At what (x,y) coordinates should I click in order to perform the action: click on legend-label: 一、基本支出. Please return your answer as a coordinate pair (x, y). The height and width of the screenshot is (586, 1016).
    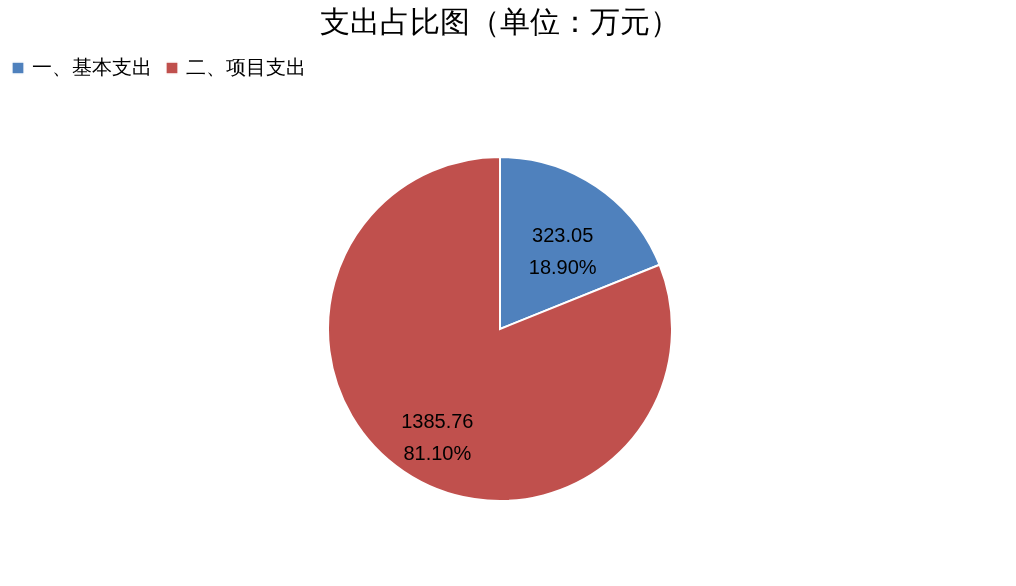
    Looking at the image, I should click on (92, 67).